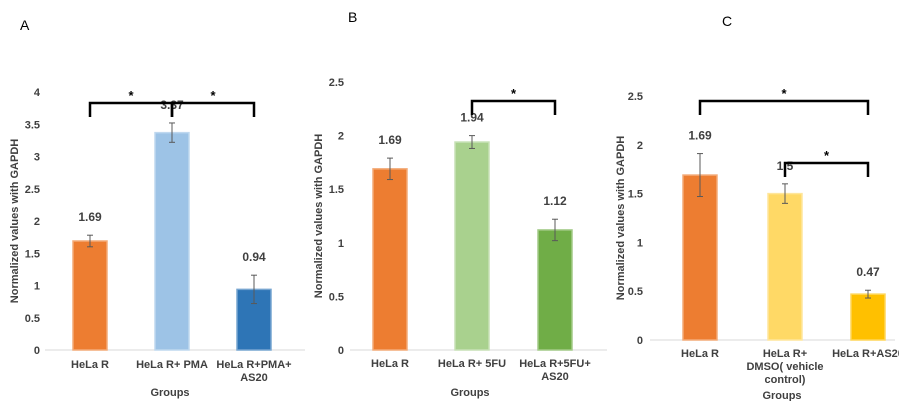  I want to click on data-label: 0.94, so click(254, 257).